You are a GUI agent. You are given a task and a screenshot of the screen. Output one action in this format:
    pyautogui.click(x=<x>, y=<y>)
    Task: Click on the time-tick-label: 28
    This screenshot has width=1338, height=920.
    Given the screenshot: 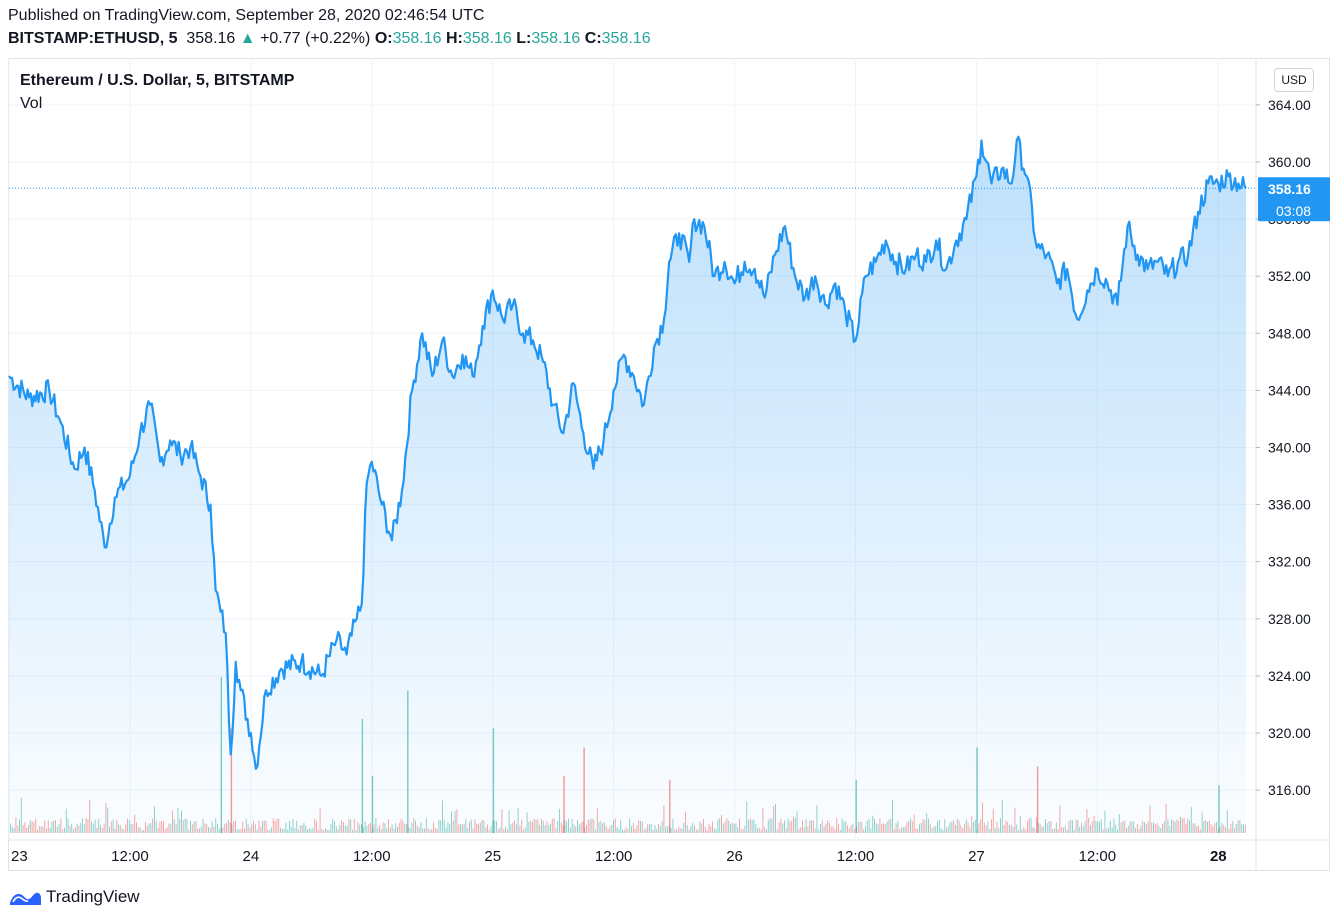 What is the action you would take?
    pyautogui.click(x=1218, y=856)
    